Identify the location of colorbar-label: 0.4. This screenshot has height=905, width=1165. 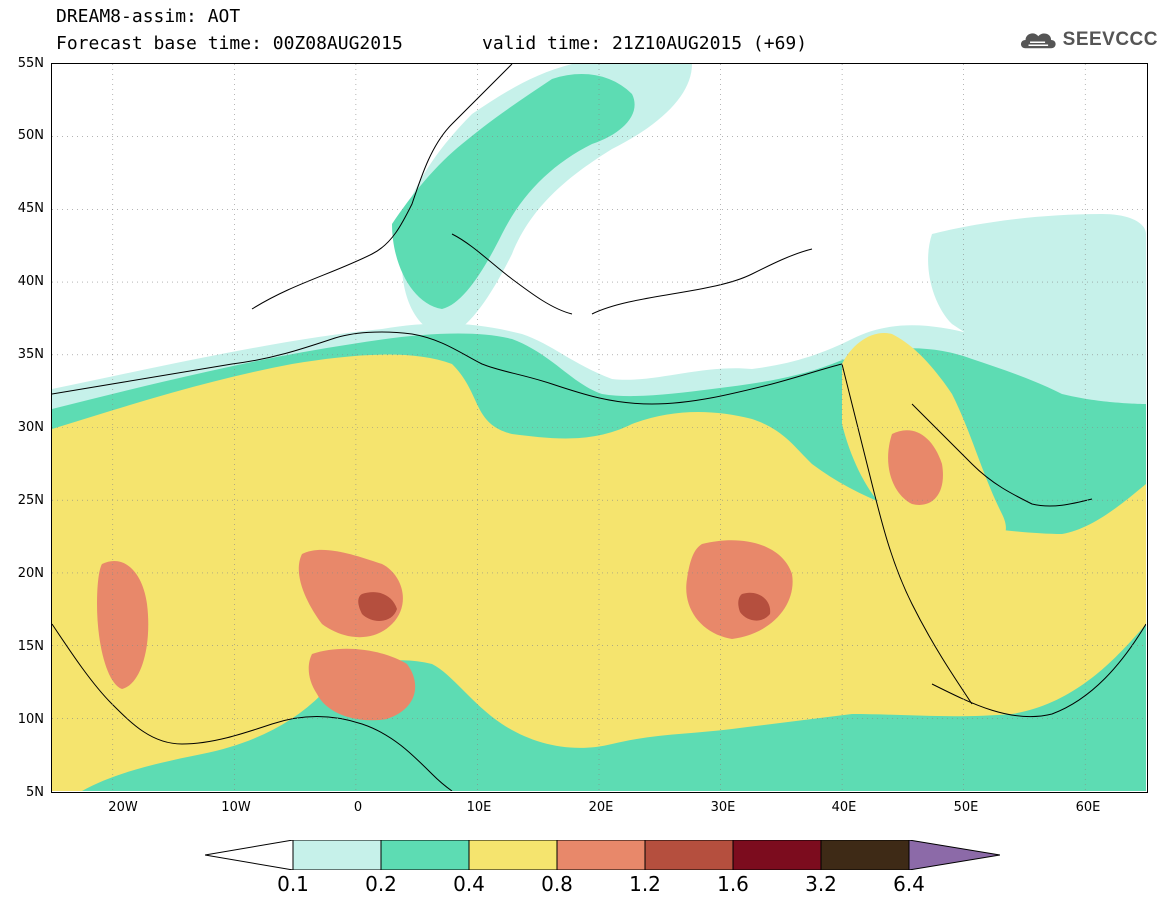
(469, 884).